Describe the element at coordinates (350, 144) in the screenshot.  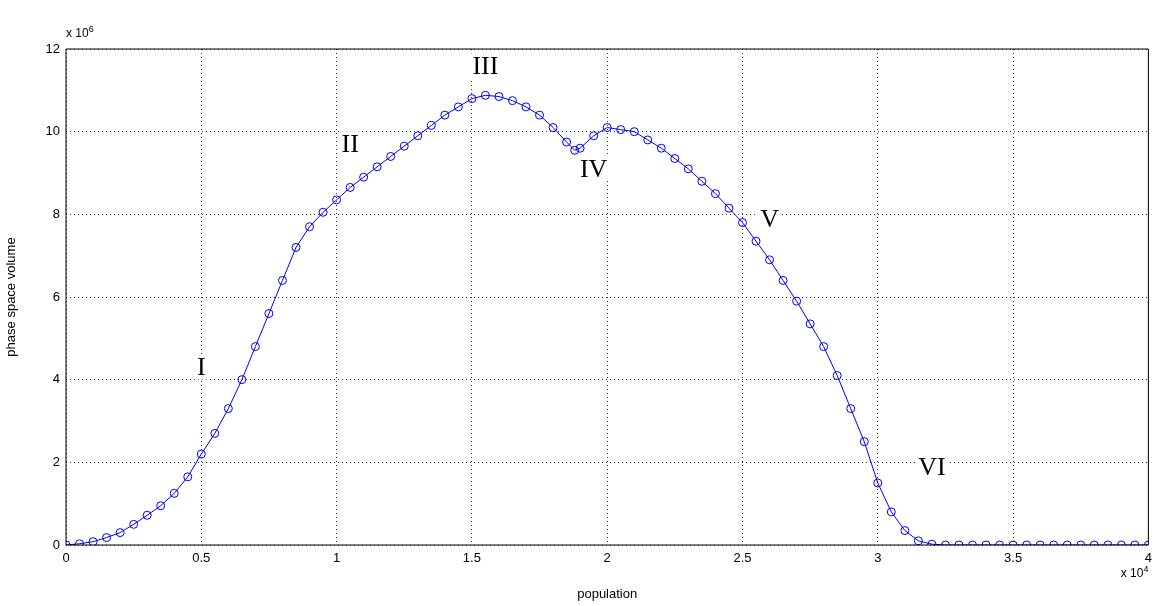
I see `annotation: II` at that location.